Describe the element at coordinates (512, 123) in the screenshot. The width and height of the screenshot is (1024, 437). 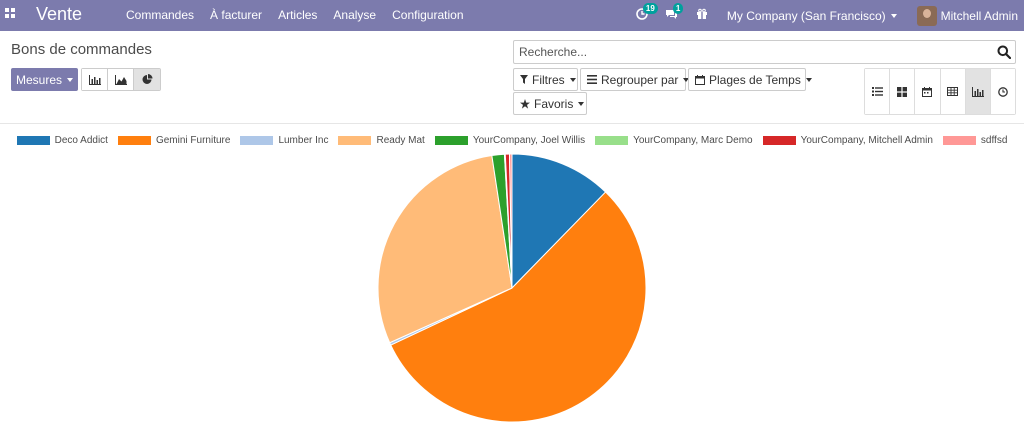
I see `content-divider` at that location.